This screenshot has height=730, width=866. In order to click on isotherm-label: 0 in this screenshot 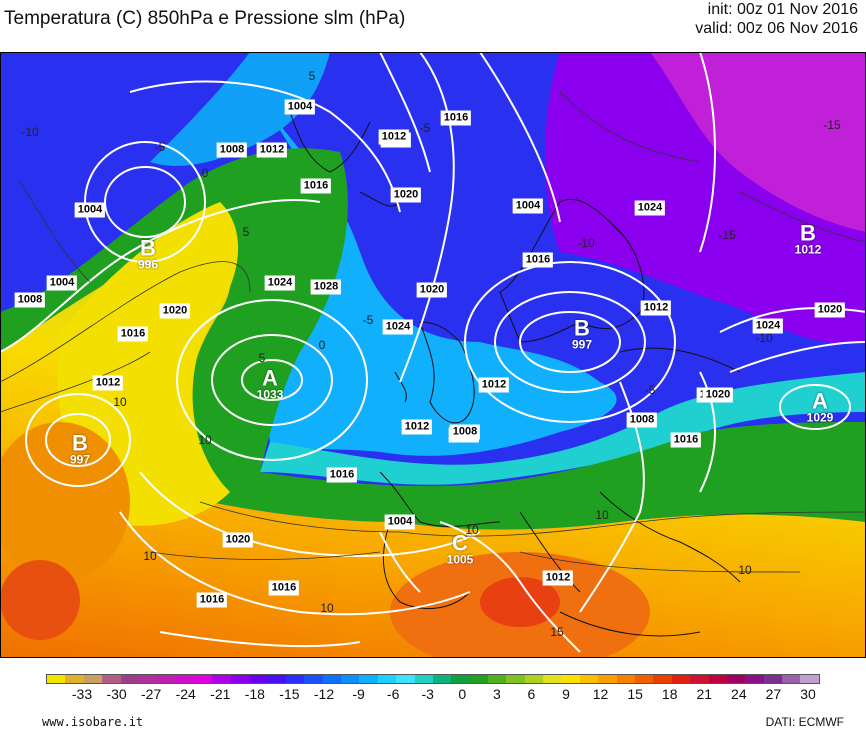, I will do `click(205, 173)`.